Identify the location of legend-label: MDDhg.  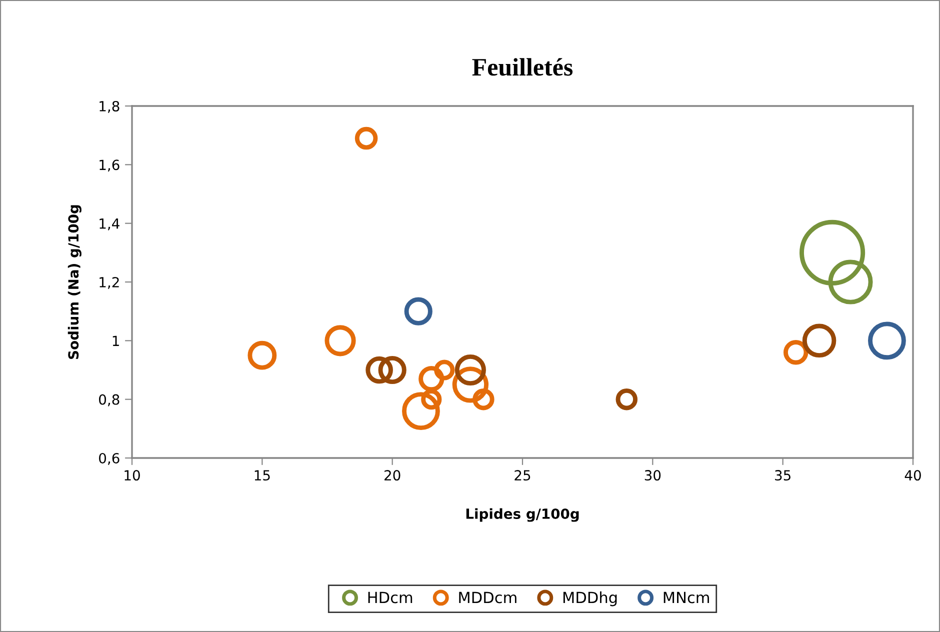
(590, 598).